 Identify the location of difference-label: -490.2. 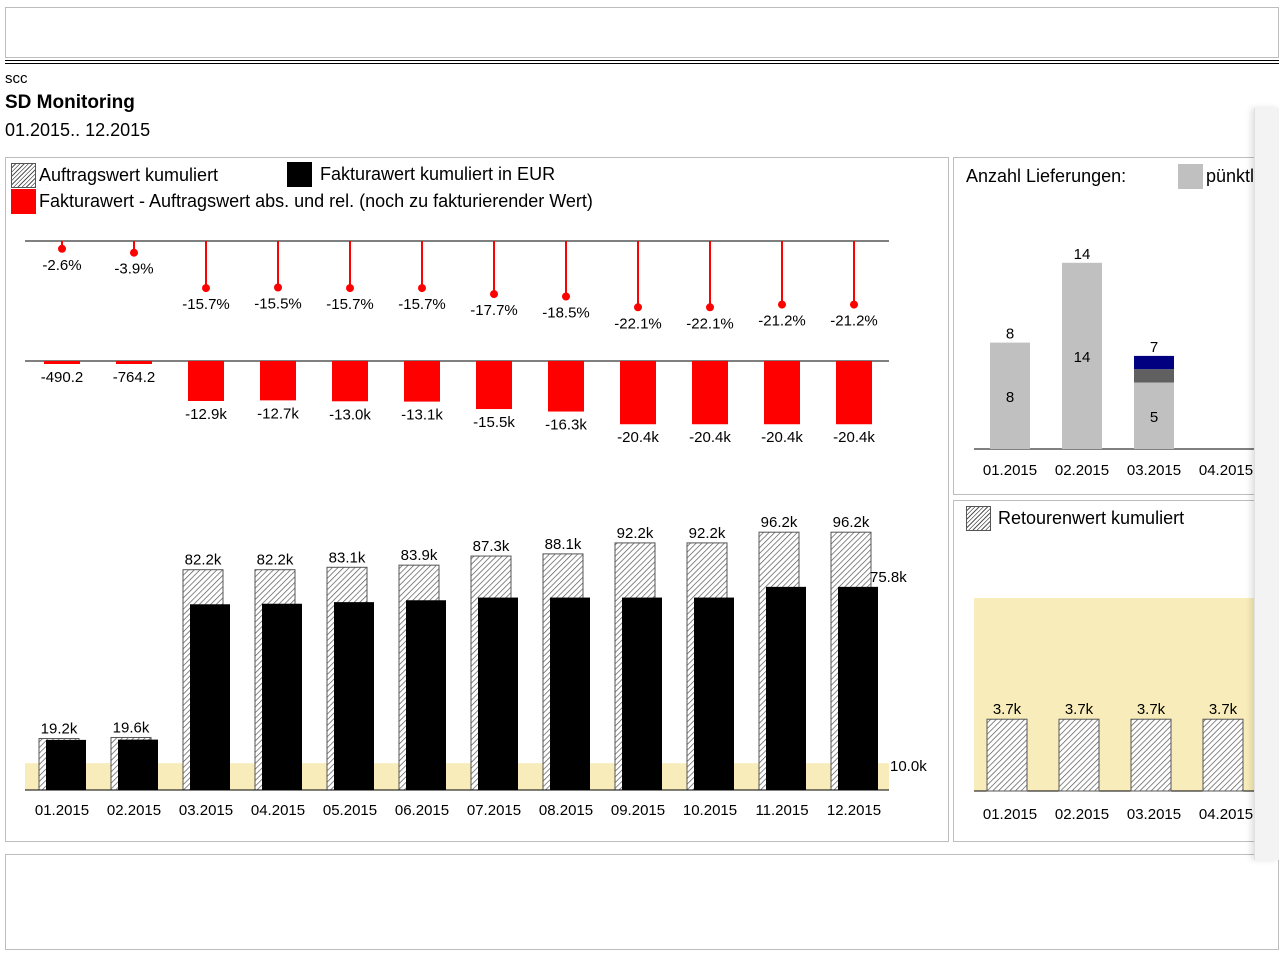
(62, 377).